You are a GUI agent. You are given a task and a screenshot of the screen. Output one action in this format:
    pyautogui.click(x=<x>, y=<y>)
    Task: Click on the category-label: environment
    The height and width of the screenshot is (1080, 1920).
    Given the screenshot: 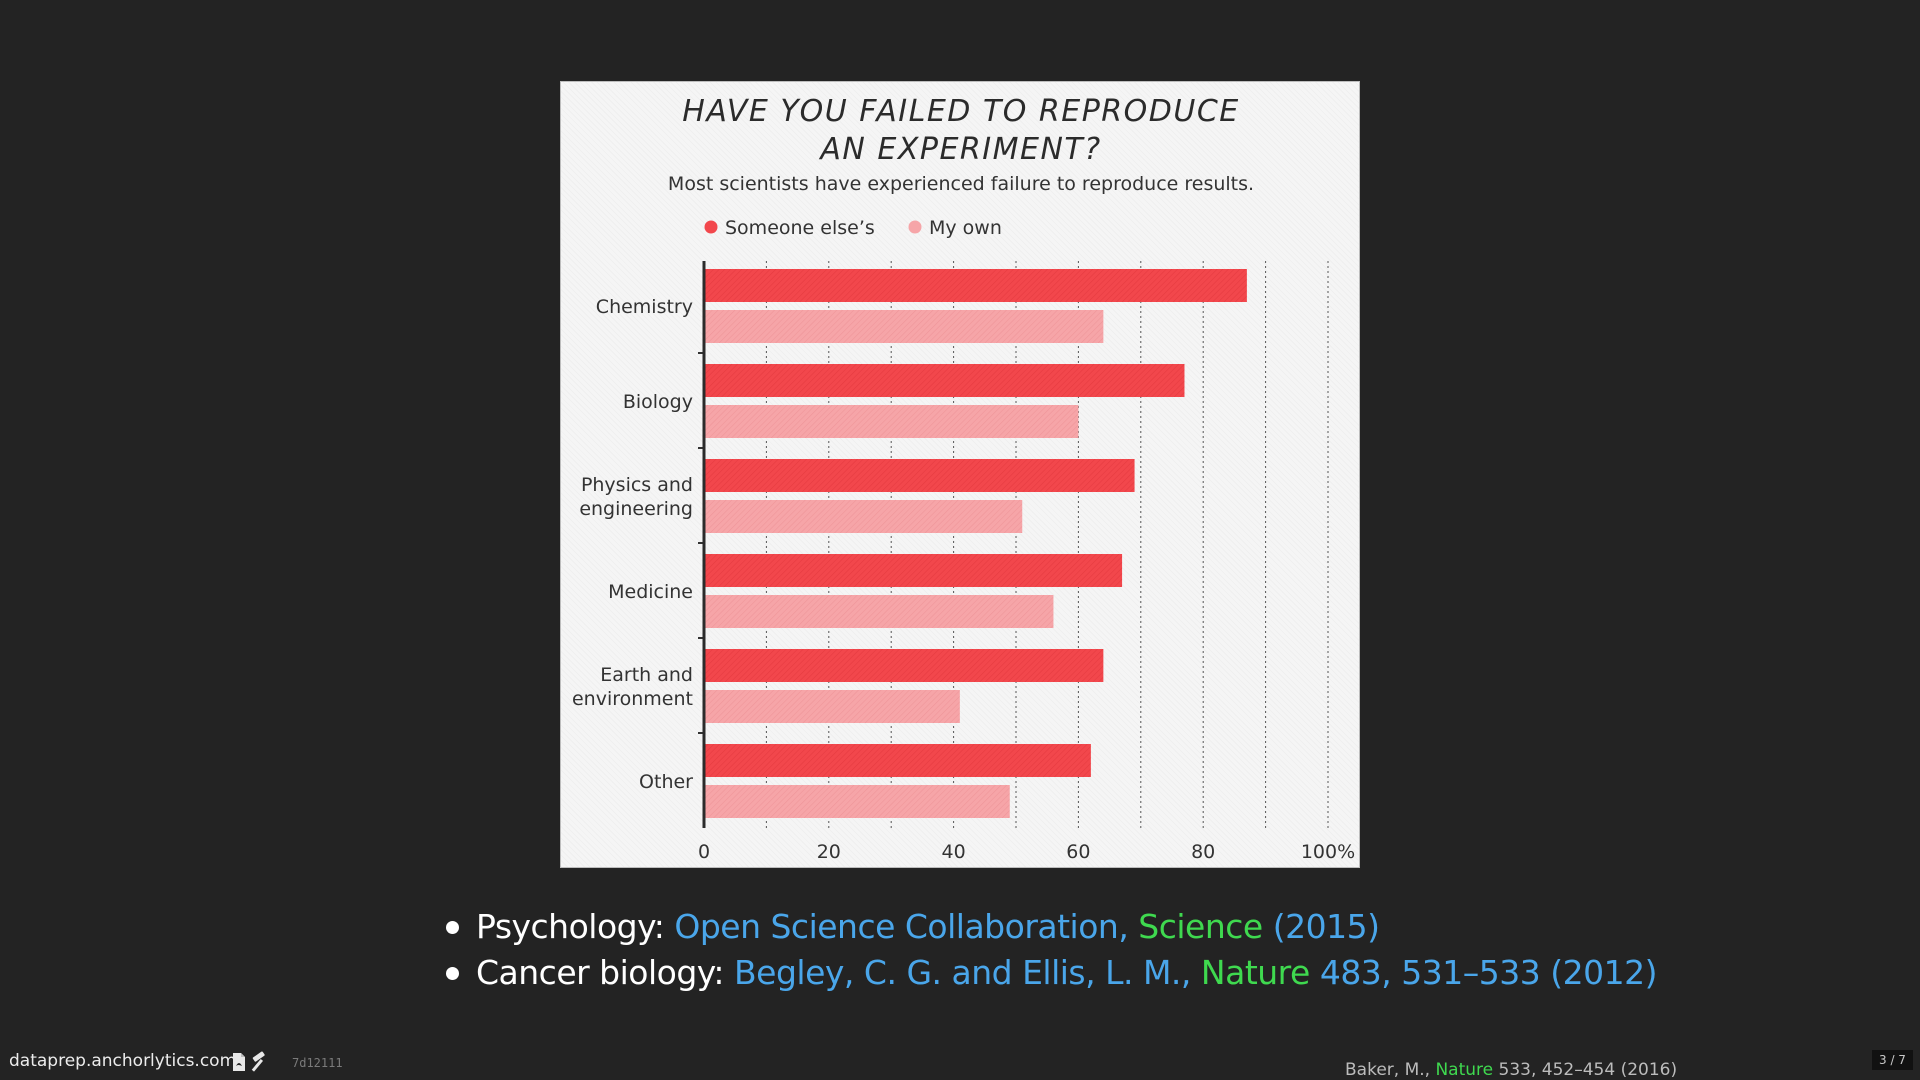 What is the action you would take?
    pyautogui.click(x=632, y=699)
    